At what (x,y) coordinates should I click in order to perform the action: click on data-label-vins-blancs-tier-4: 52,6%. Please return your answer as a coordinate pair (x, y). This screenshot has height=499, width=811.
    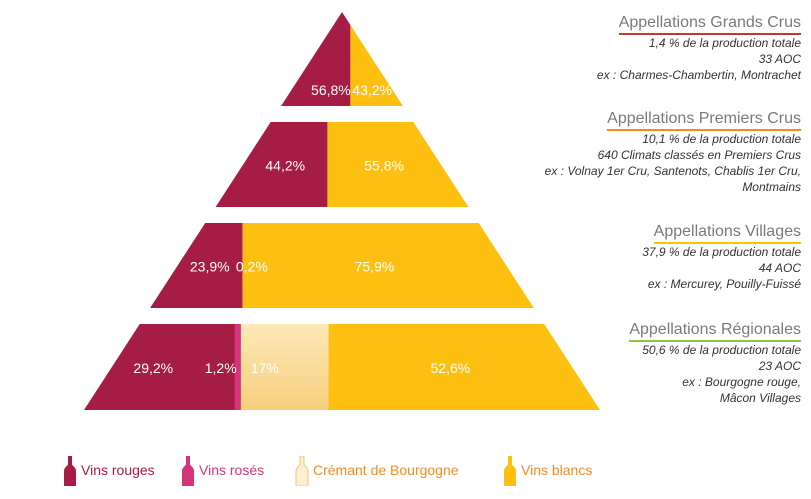
    Looking at the image, I should click on (451, 368).